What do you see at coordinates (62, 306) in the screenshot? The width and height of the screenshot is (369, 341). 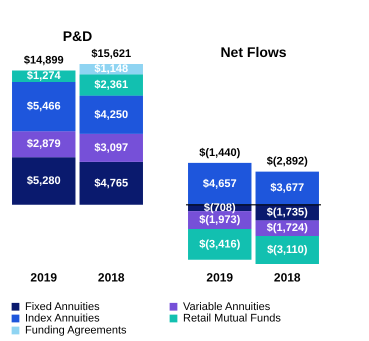 I see `legend-label: Fixed Annuities` at bounding box center [62, 306].